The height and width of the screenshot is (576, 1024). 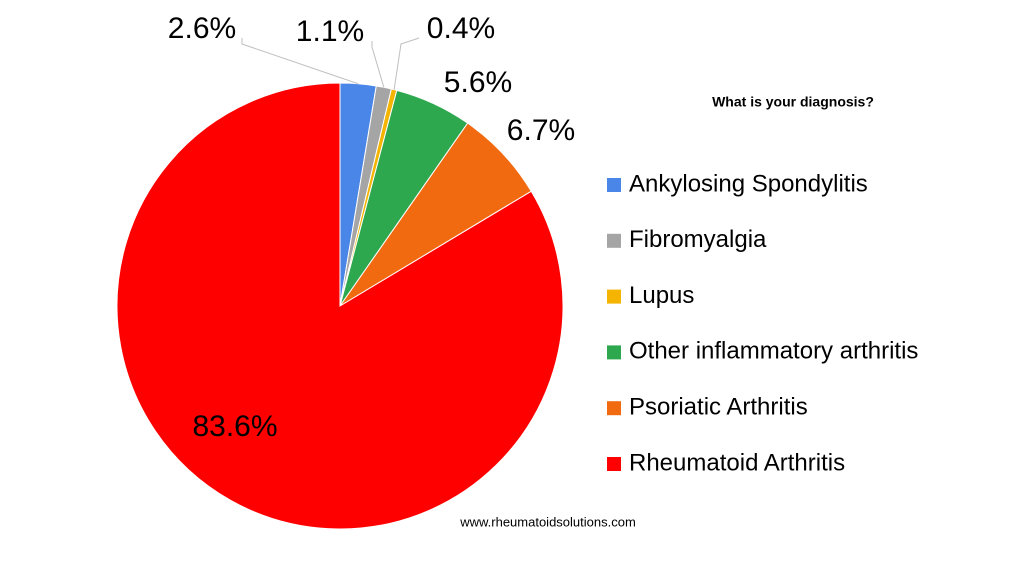 I want to click on value-label: 6.7%, so click(x=541, y=130).